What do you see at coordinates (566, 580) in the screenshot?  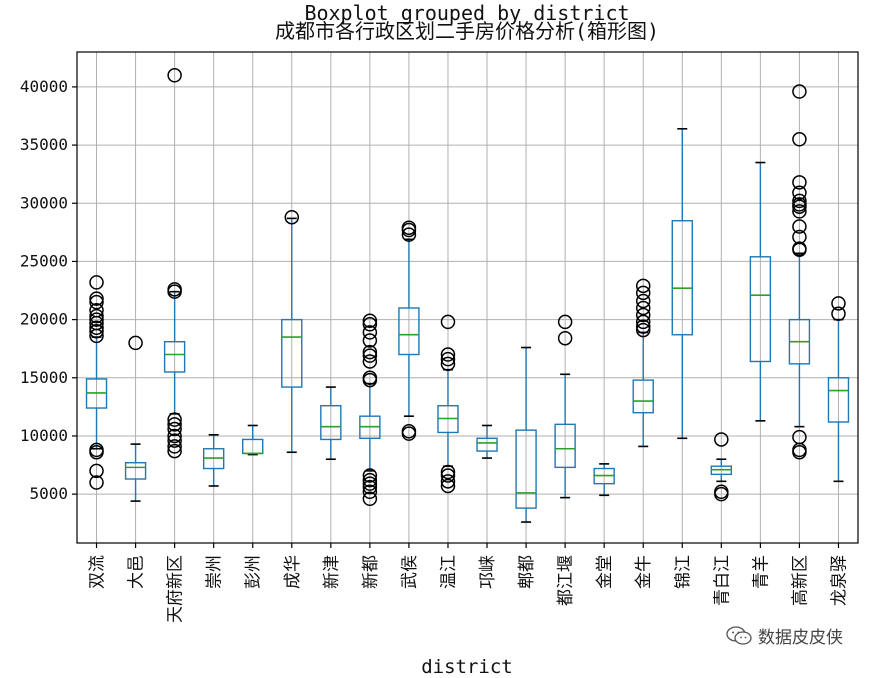 I see `x-tick-label: 都江堰` at bounding box center [566, 580].